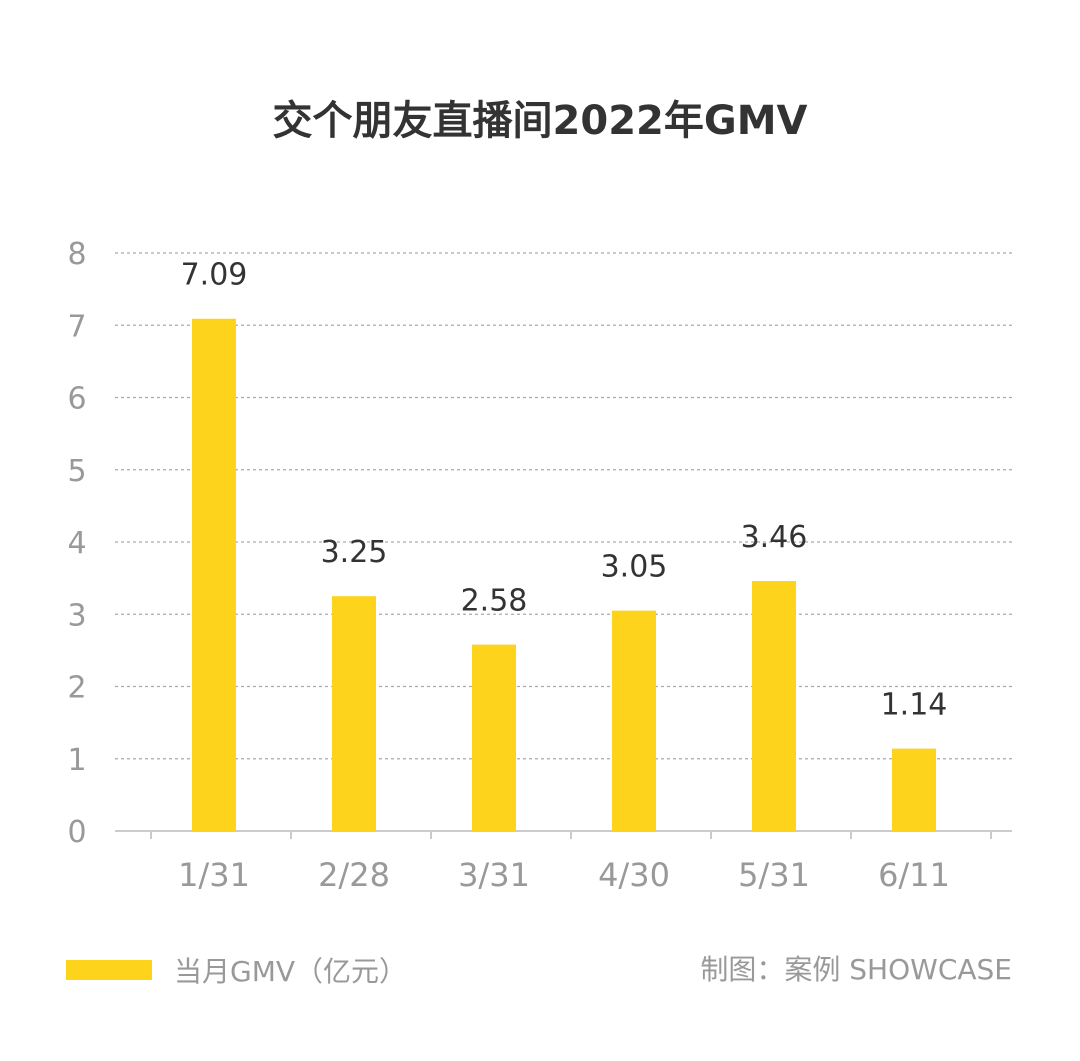 The image size is (1080, 1061). What do you see at coordinates (494, 601) in the screenshot?
I see `data-label: 2.58` at bounding box center [494, 601].